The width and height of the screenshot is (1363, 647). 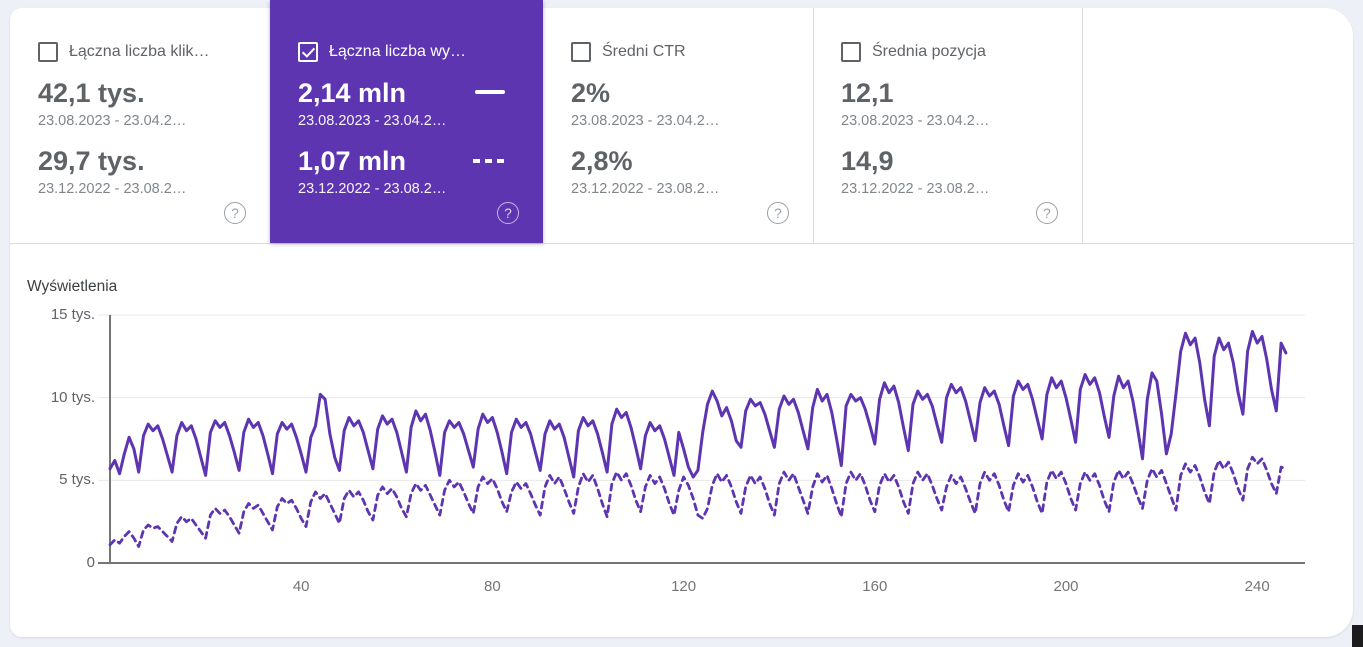 I want to click on clicks-help-icon: ?, so click(x=235, y=213).